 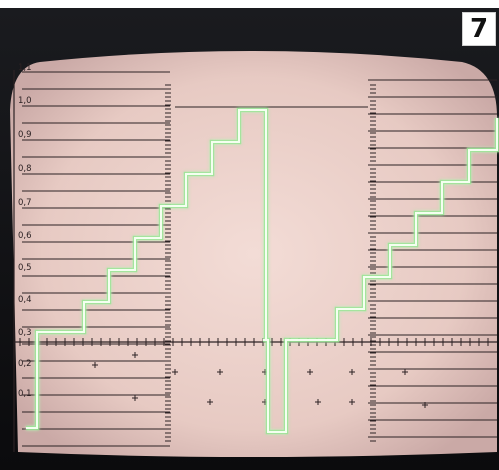 What do you see at coordinates (25, 300) in the screenshot?
I see `scale-label: 0,4` at bounding box center [25, 300].